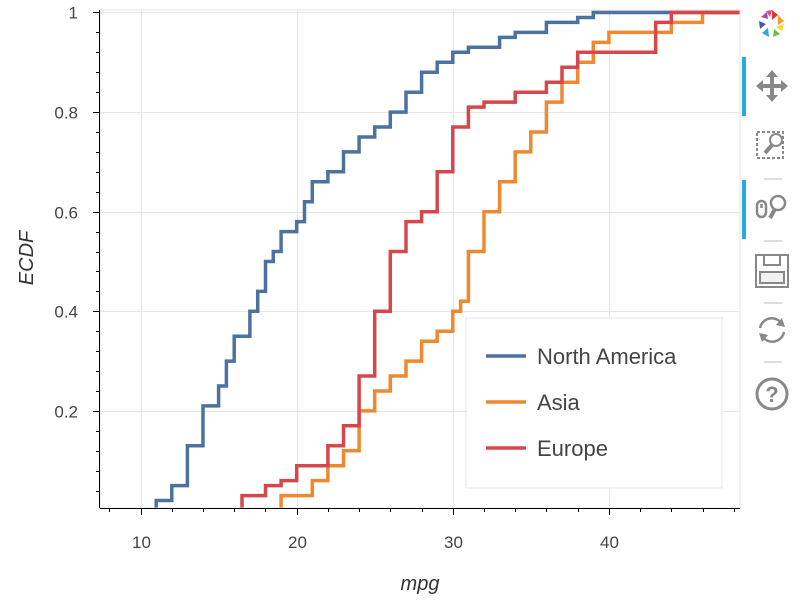 This screenshot has height=608, width=800. What do you see at coordinates (141, 542) in the screenshot?
I see `x-tick-label: 10` at bounding box center [141, 542].